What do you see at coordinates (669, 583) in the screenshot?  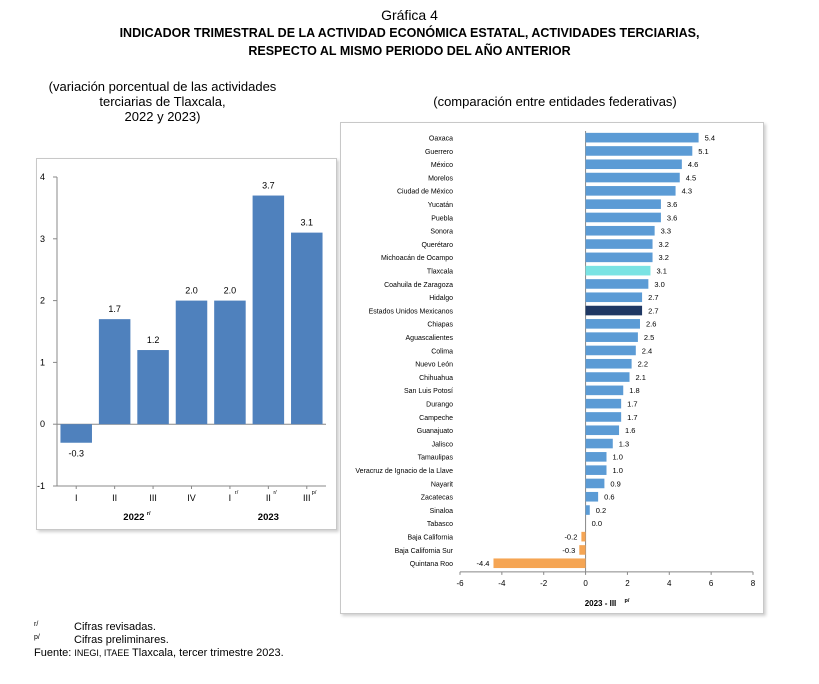 I see `x-tick-label: 4` at bounding box center [669, 583].